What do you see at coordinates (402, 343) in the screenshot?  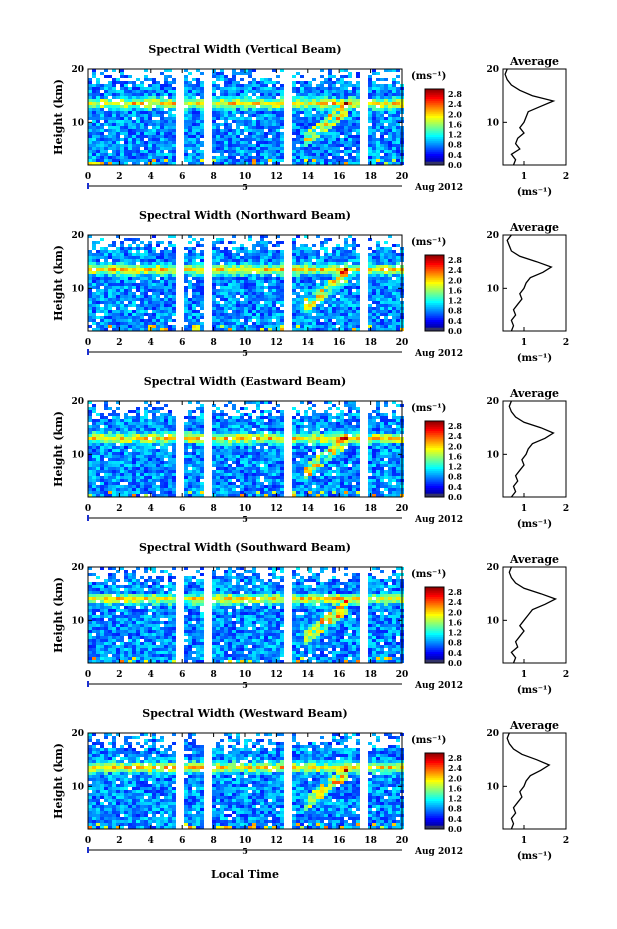 I see `x-tick-label: 20` at bounding box center [402, 343].